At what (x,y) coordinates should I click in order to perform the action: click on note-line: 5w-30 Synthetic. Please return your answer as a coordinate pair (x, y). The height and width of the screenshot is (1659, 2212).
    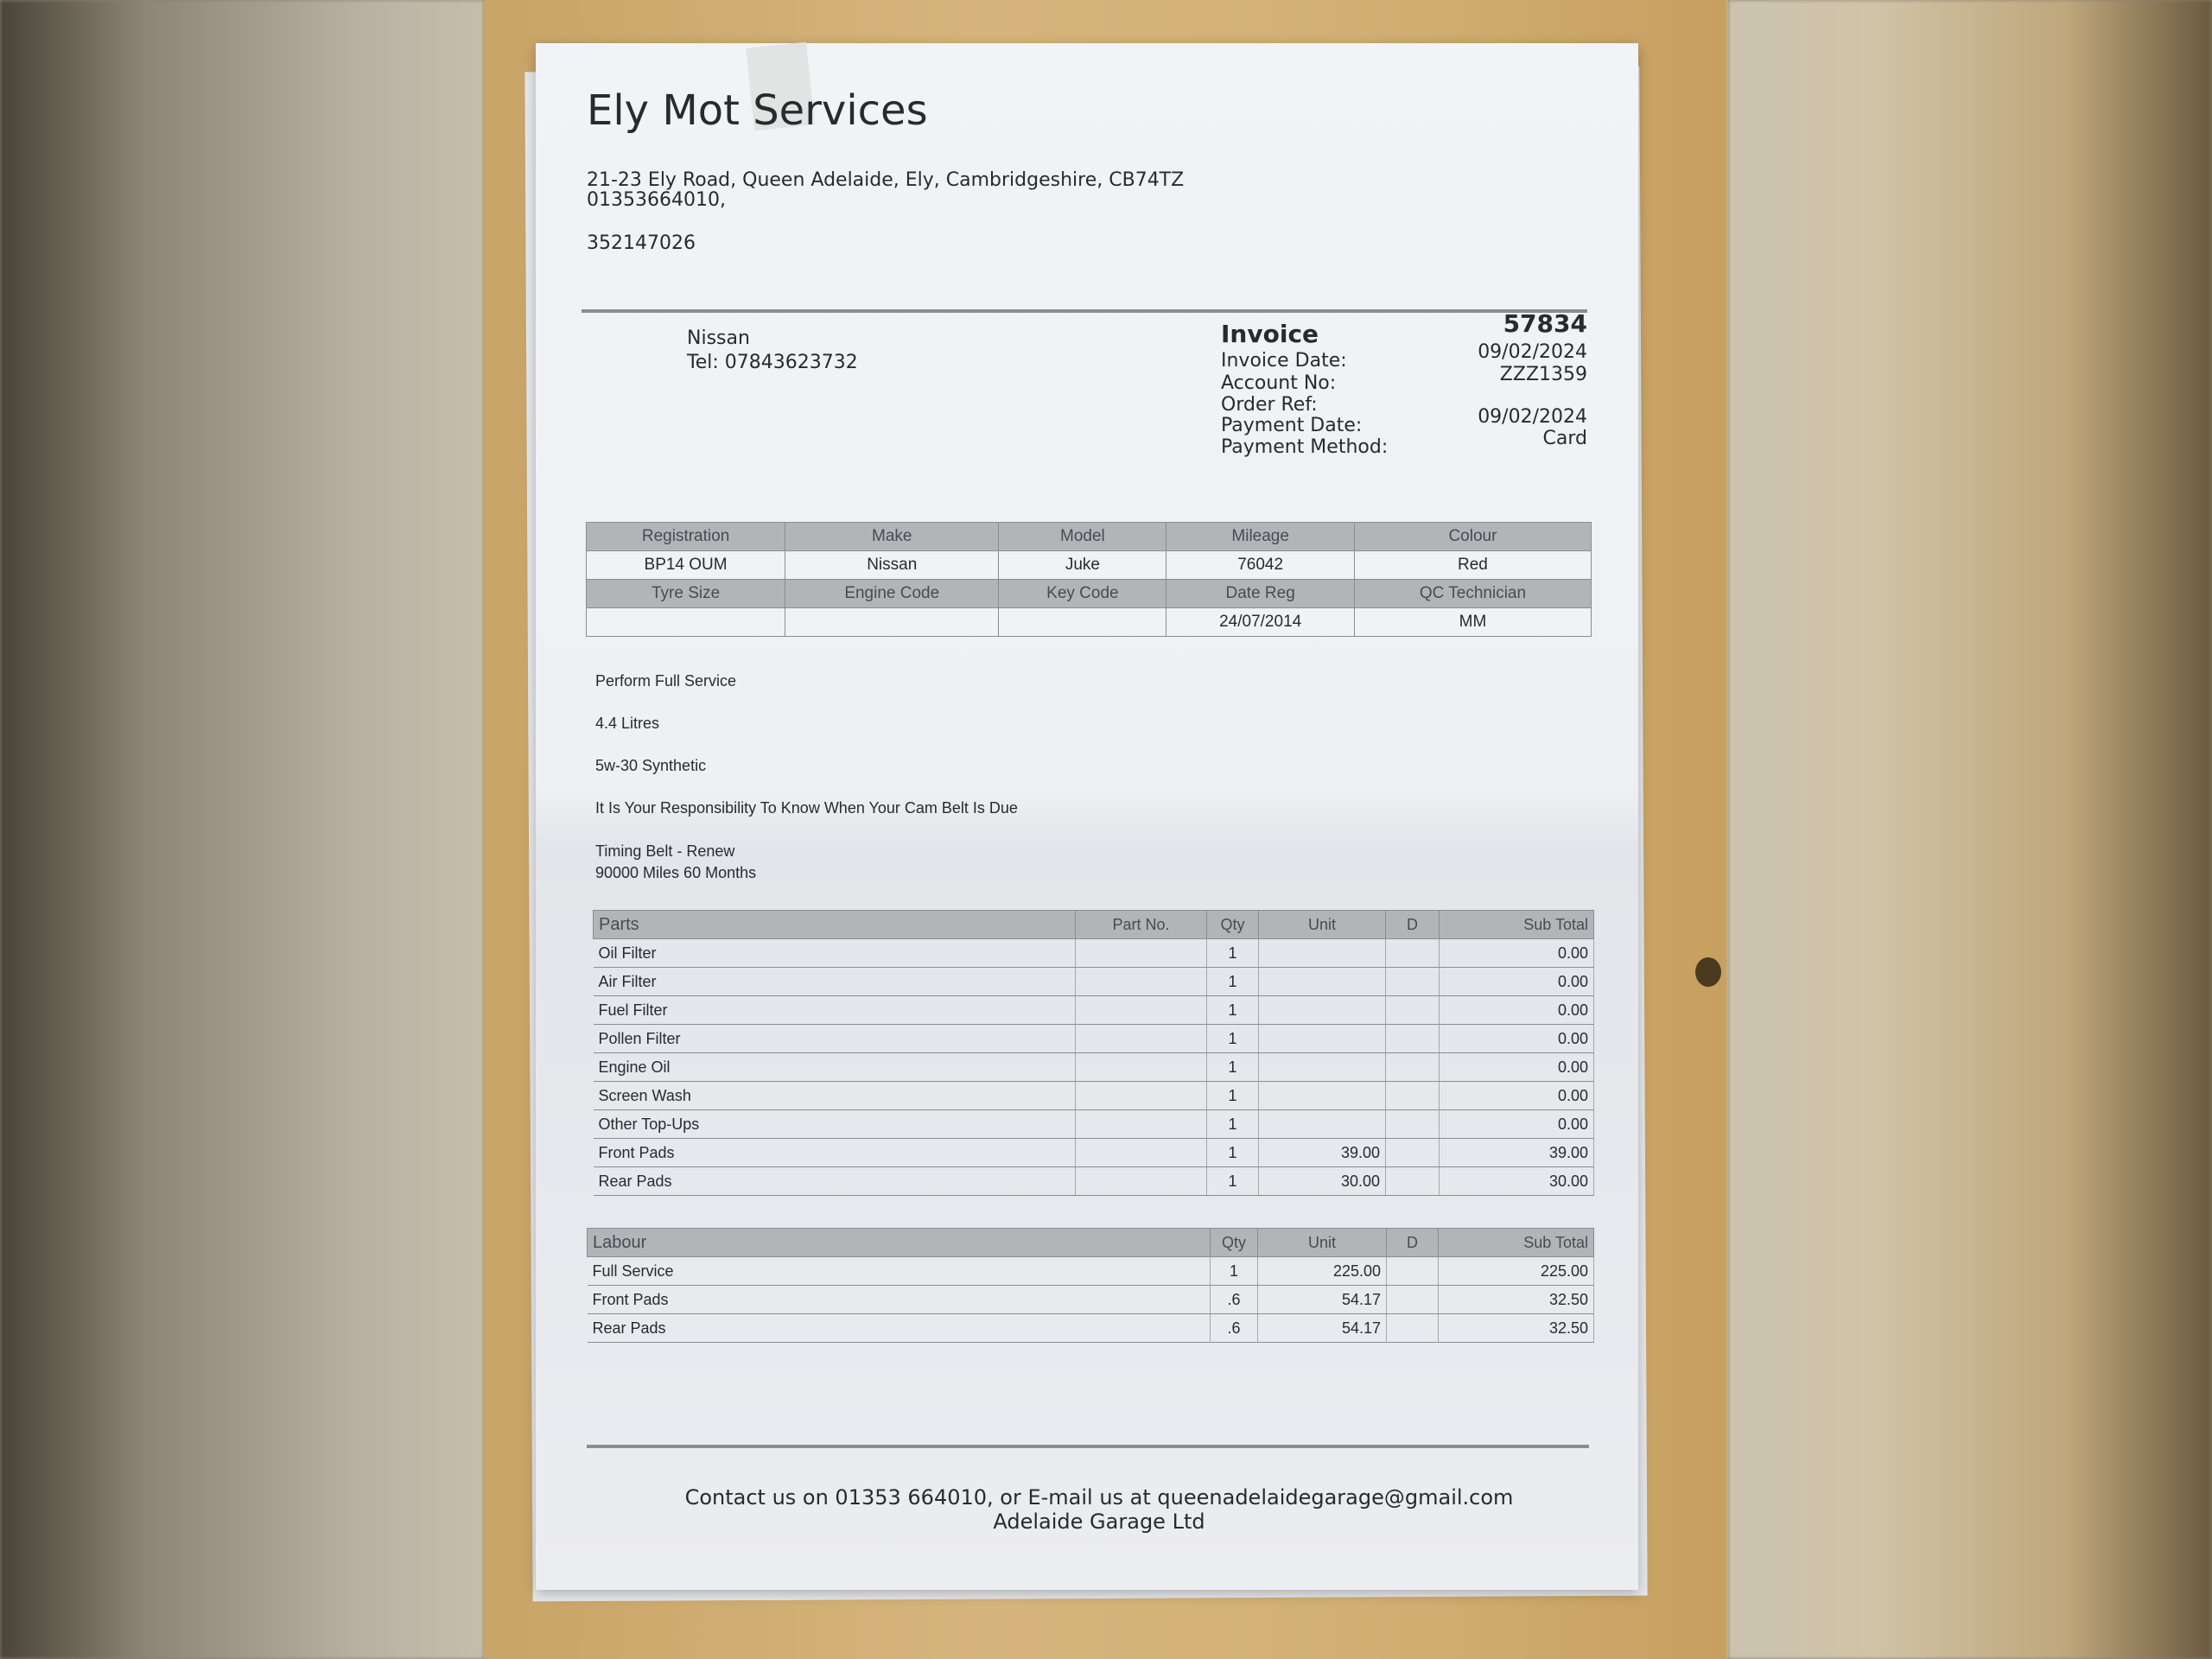
    Looking at the image, I should click on (651, 765).